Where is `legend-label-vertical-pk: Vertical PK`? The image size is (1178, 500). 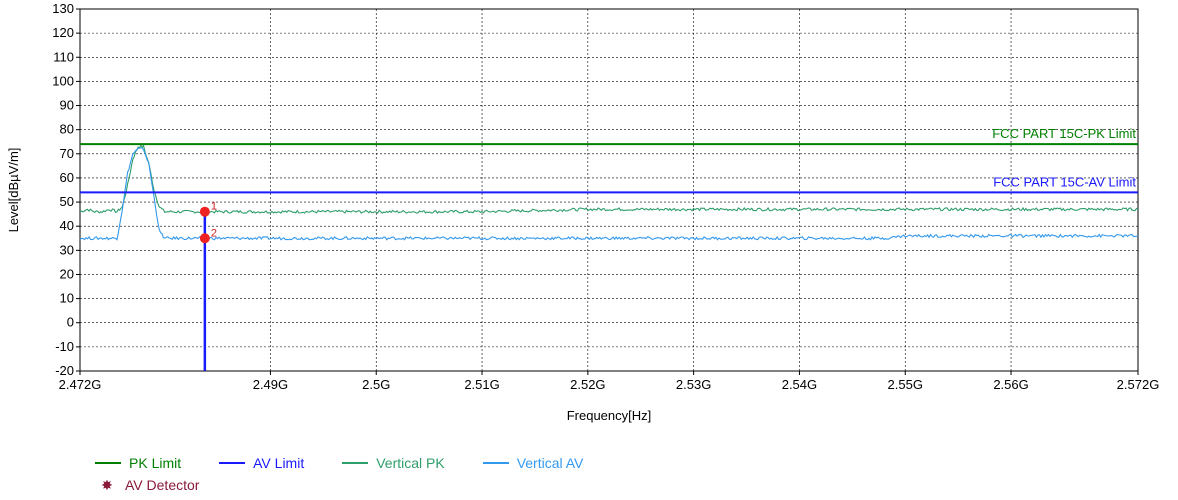 legend-label-vertical-pk: Vertical PK is located at coordinates (410, 463).